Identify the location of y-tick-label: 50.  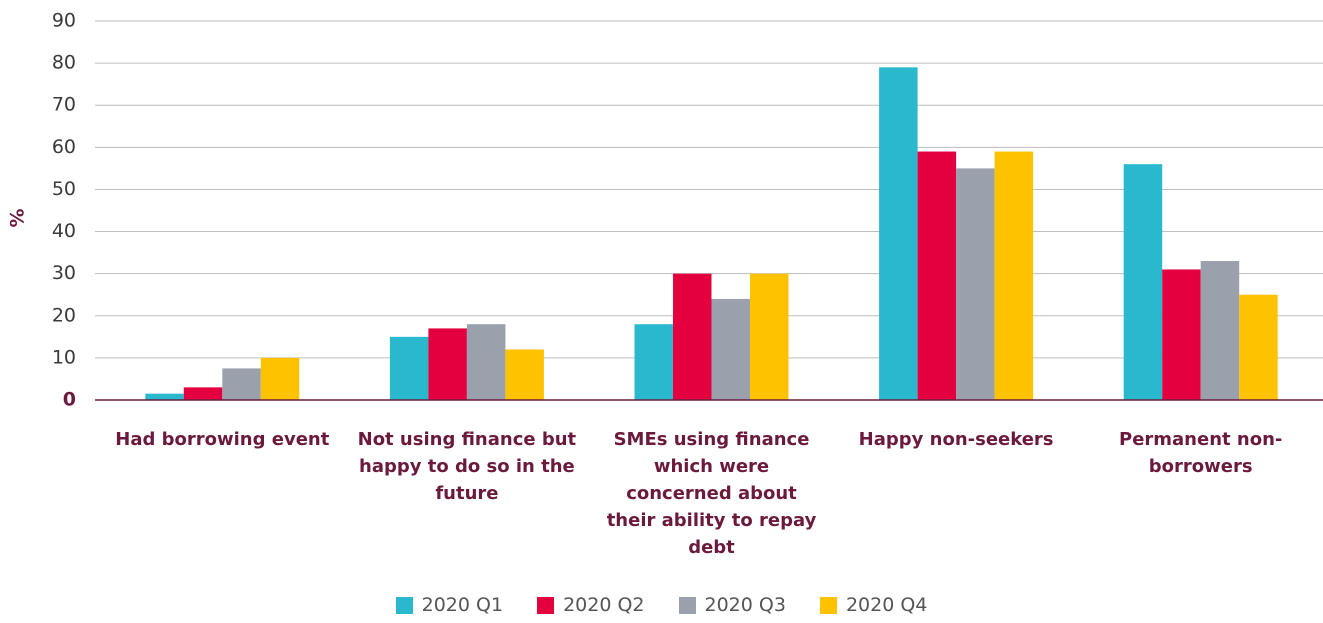
(64, 189).